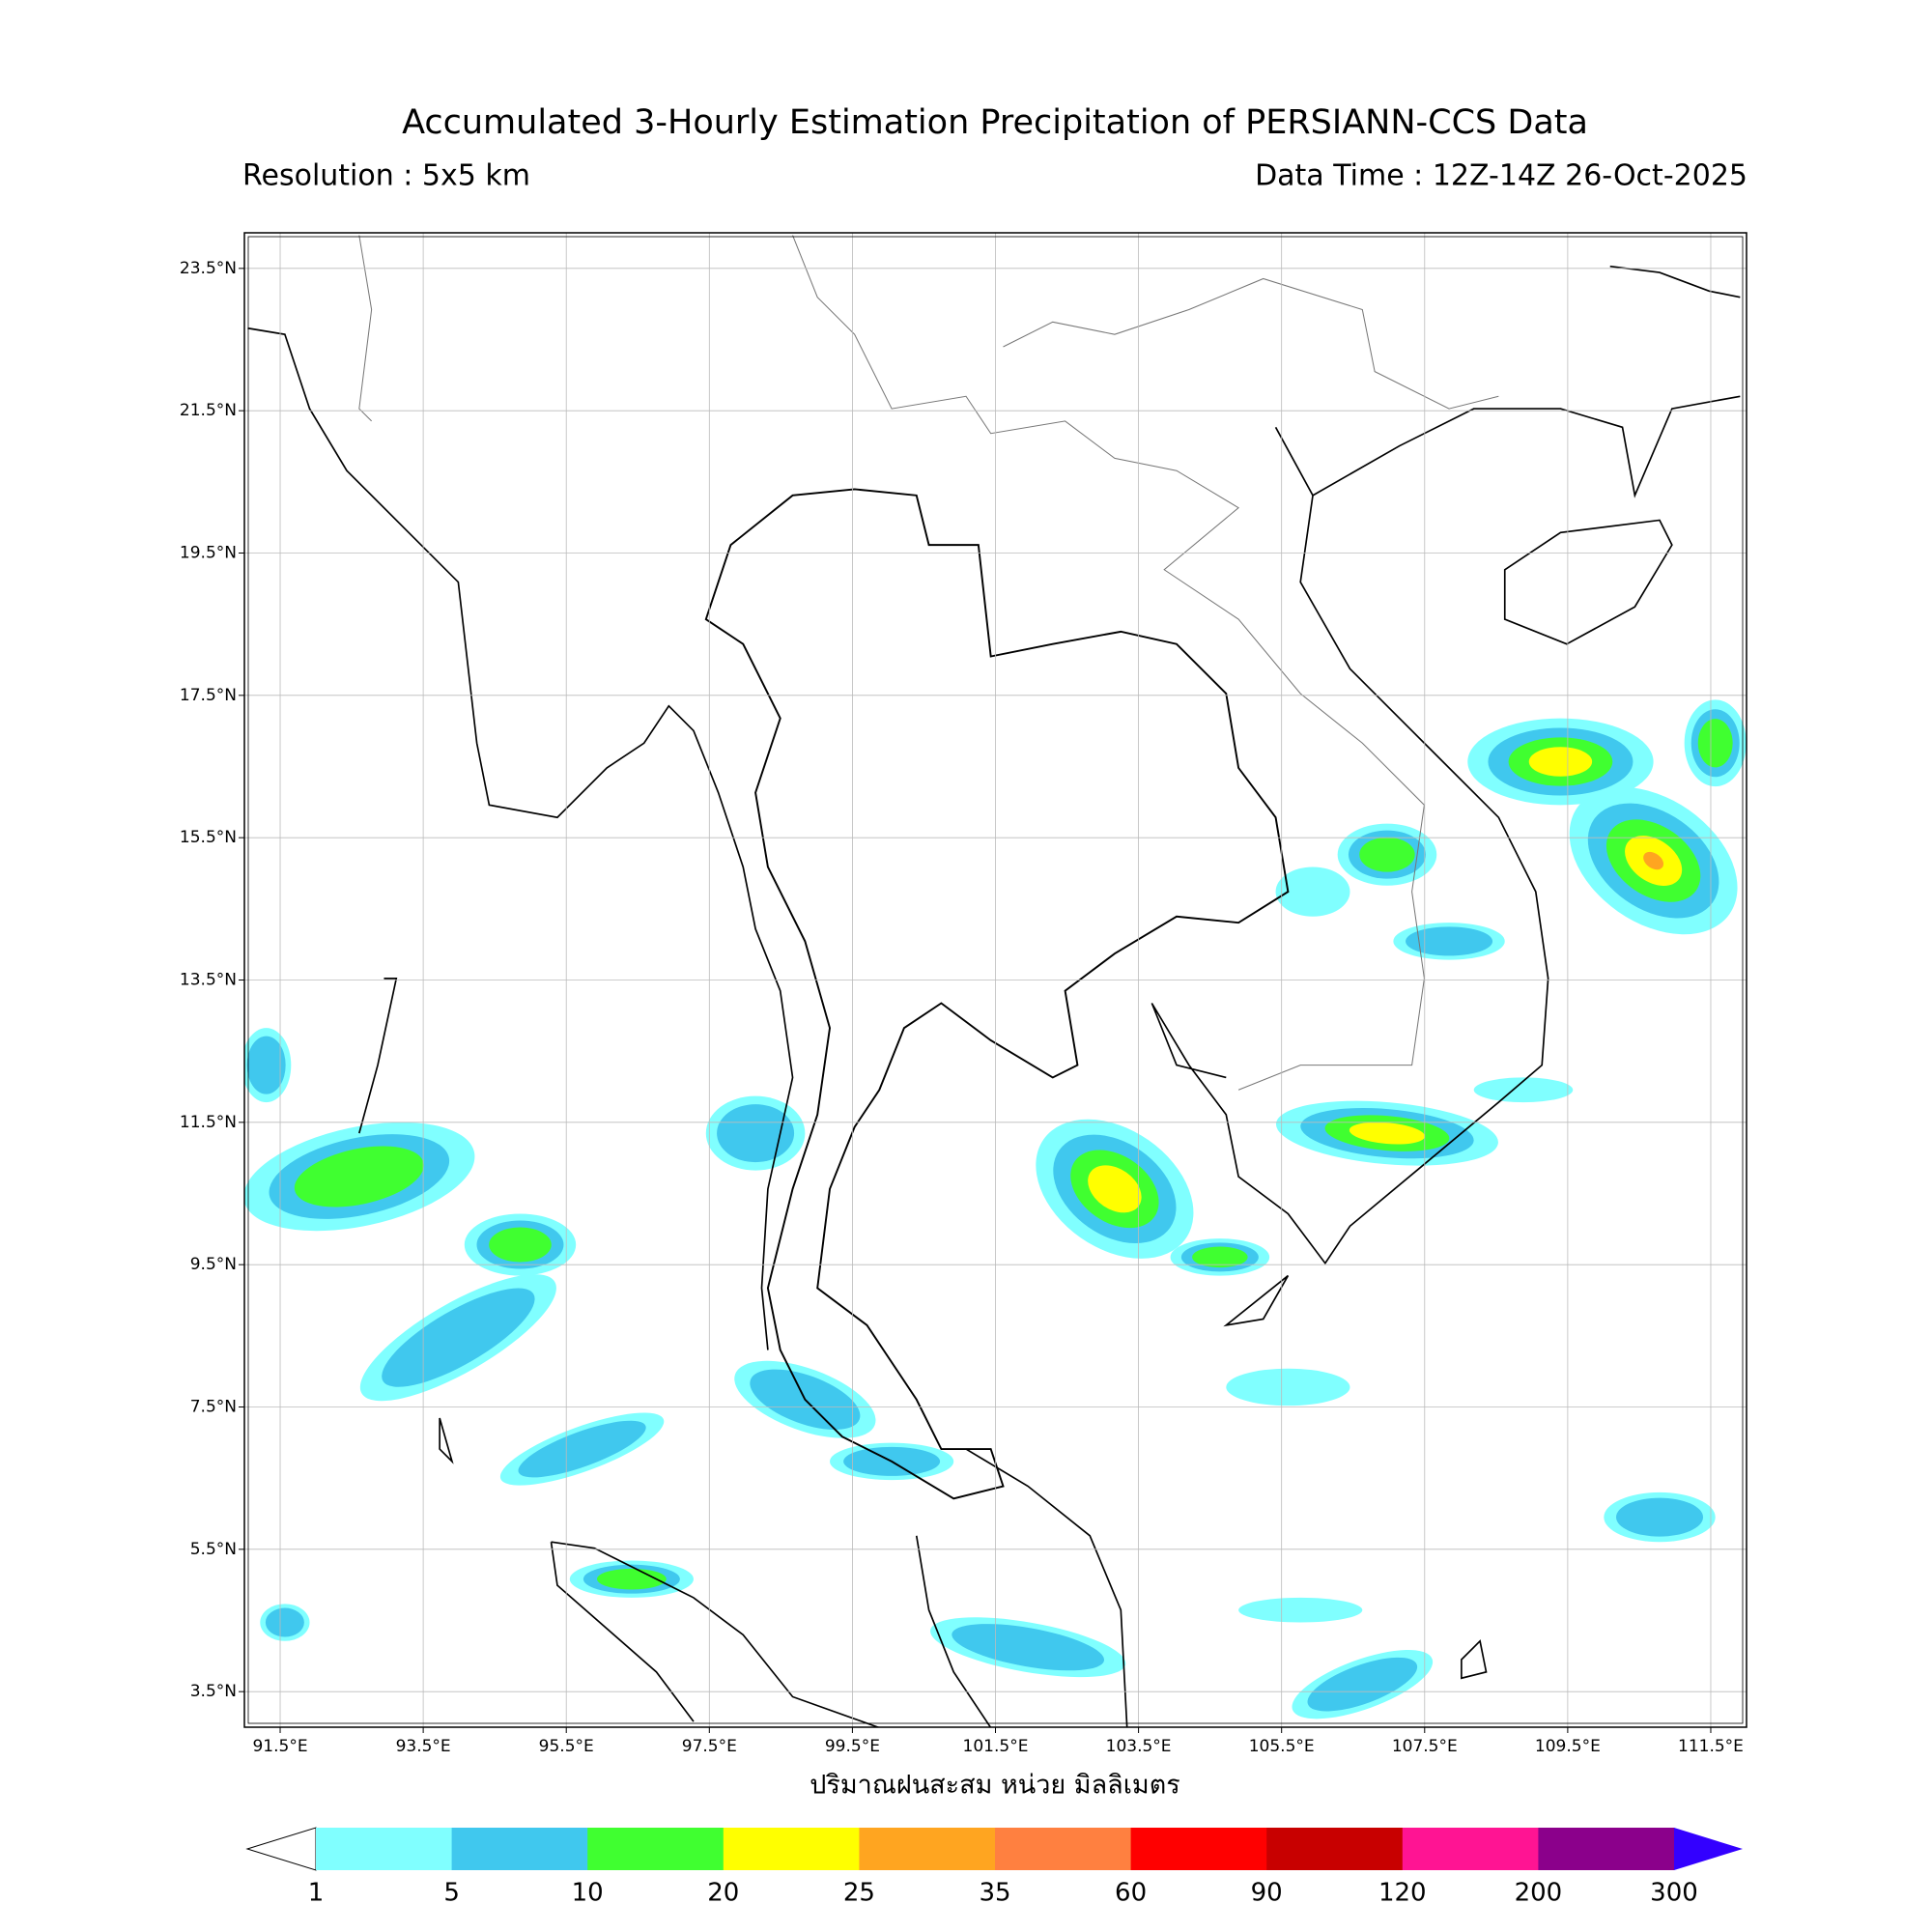  I want to click on colorbar: 1 5 10 20 25 35 60 90 120 200 300, so click(994, 1867).